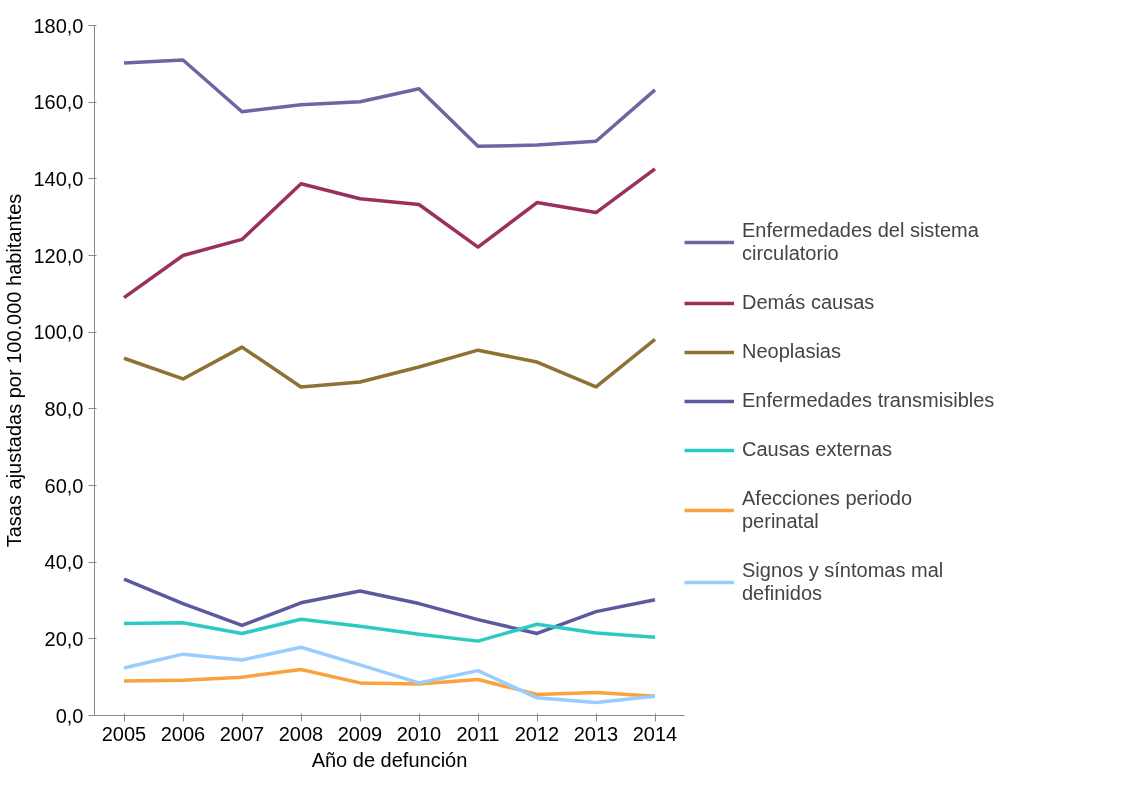  I want to click on y-tick-label: 80,0, so click(64, 408).